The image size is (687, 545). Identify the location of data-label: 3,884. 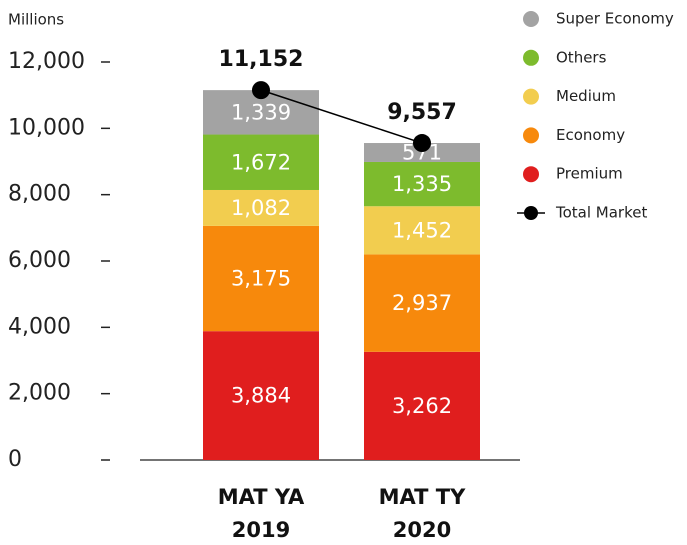
(261, 396).